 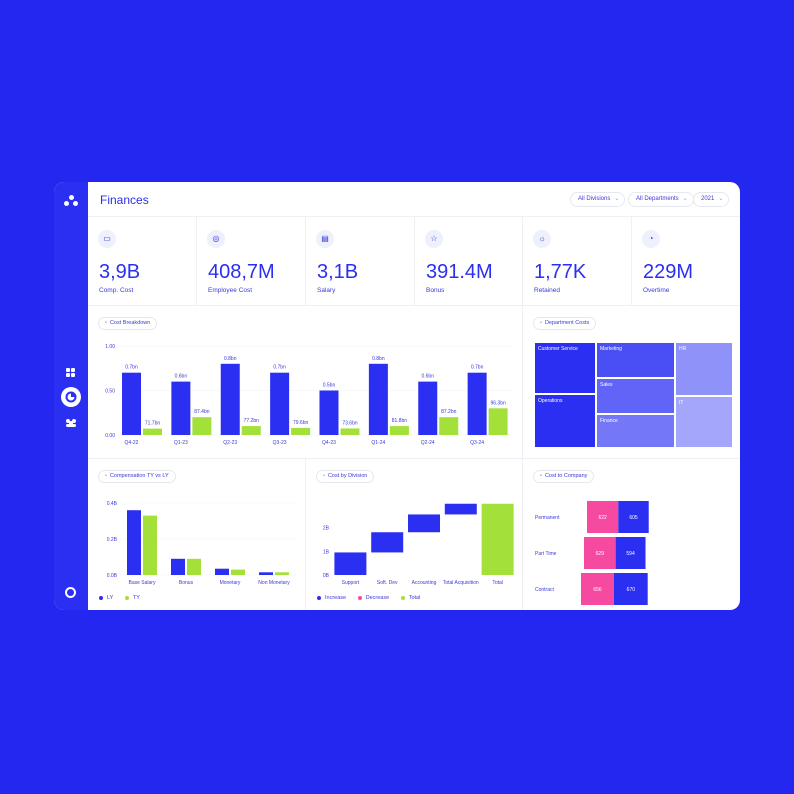 What do you see at coordinates (435, 290) in the screenshot?
I see `kpi-label: Bonus` at bounding box center [435, 290].